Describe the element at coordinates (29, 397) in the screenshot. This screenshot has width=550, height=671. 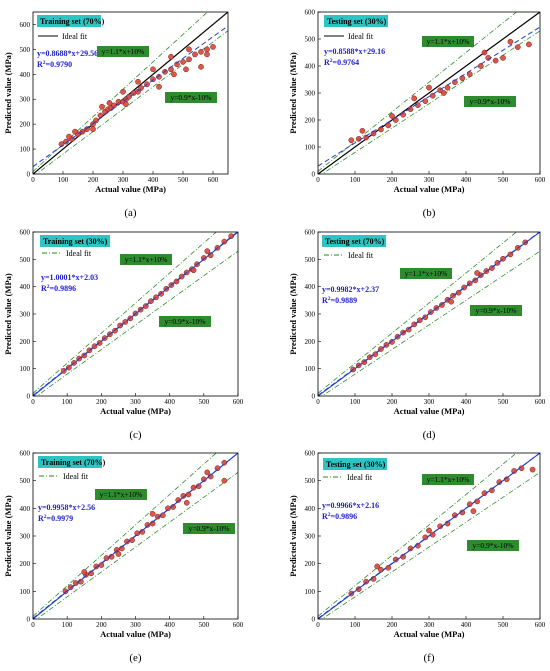
I see `y-tick-label: 0` at that location.